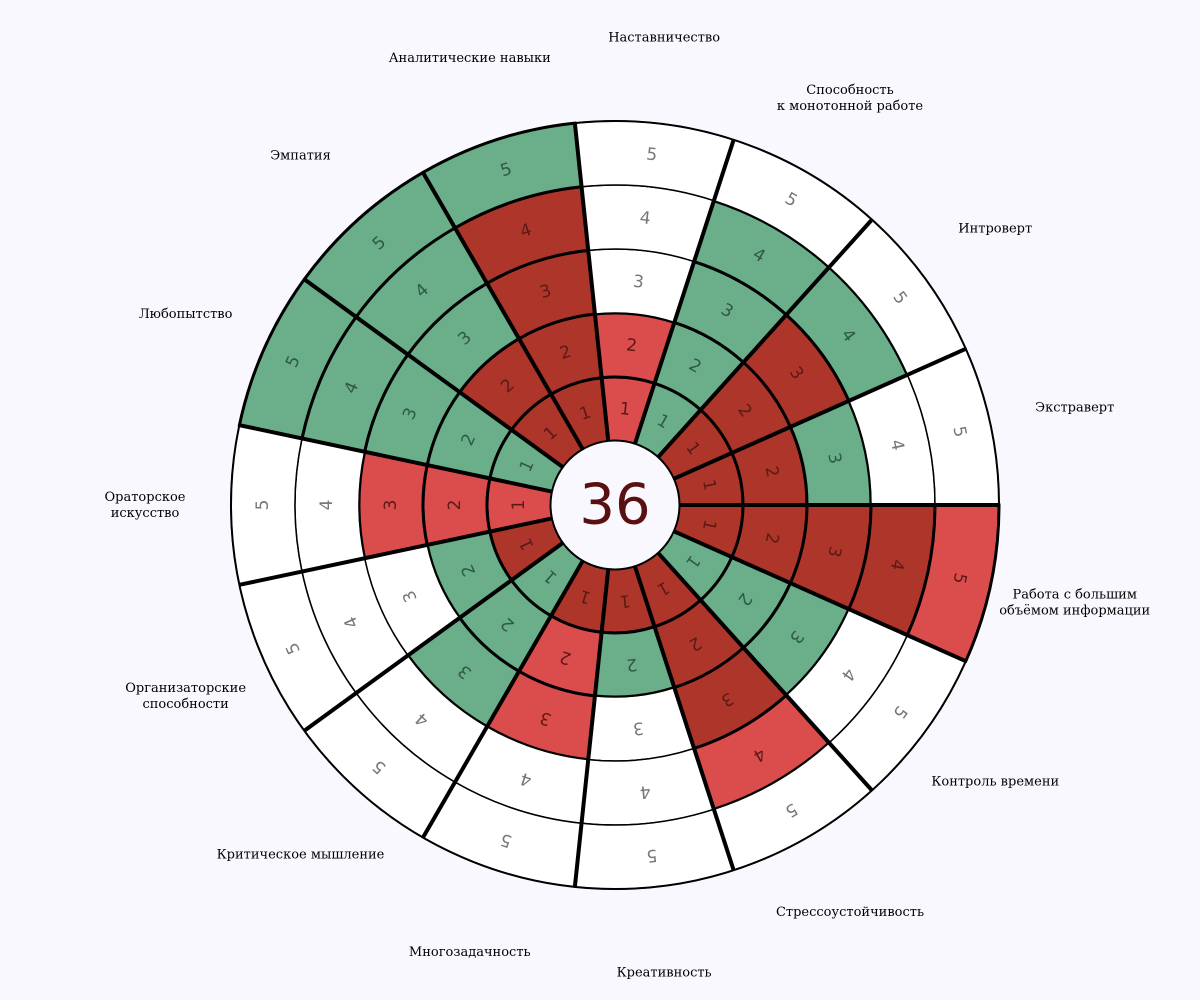 This screenshot has width=1200, height=1000. Describe the element at coordinates (263, 505) in the screenshot. I see `level-number-8-5: 5` at that location.